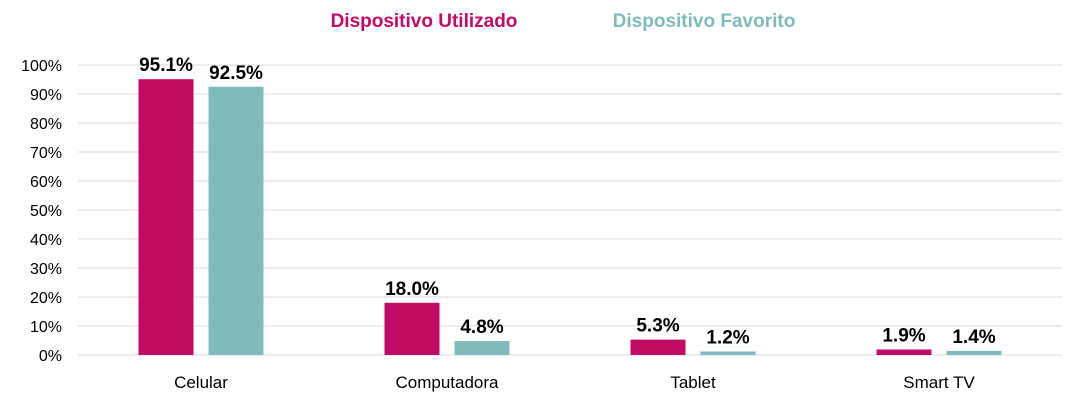 The width and height of the screenshot is (1071, 403). I want to click on legend-item-dispositivo-favorito: Dispositivo Favorito, so click(704, 21).